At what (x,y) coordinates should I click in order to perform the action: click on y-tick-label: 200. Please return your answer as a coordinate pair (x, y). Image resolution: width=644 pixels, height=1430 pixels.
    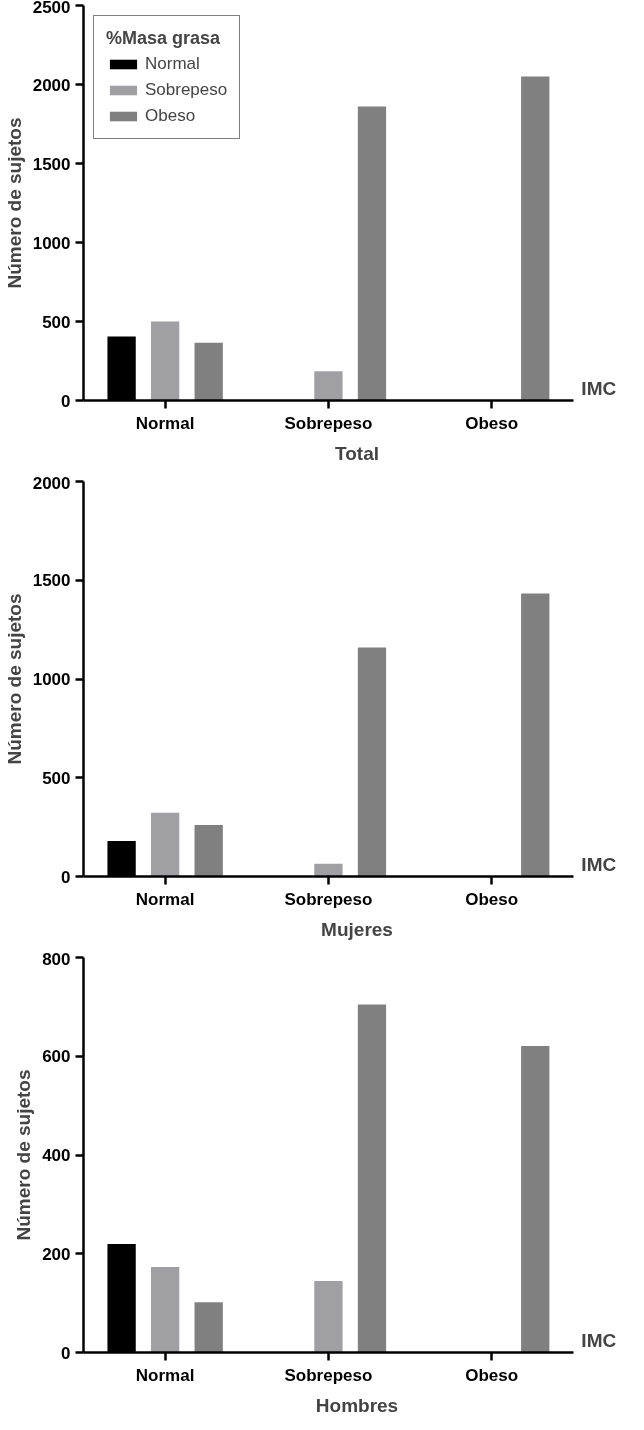
    Looking at the image, I should click on (56, 1254).